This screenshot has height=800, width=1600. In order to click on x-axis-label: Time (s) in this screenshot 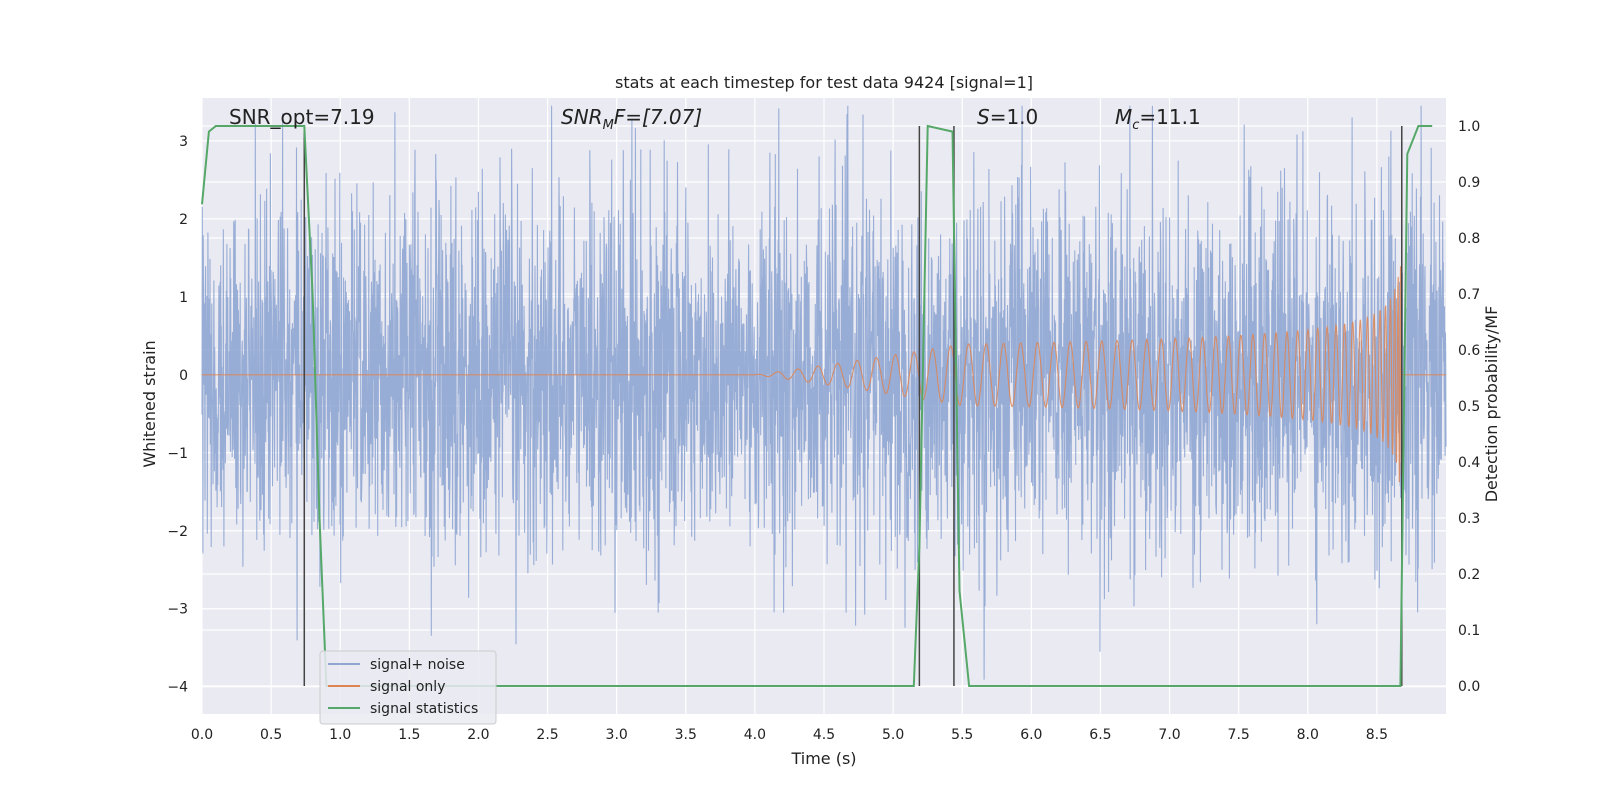, I will do `click(823, 758)`.